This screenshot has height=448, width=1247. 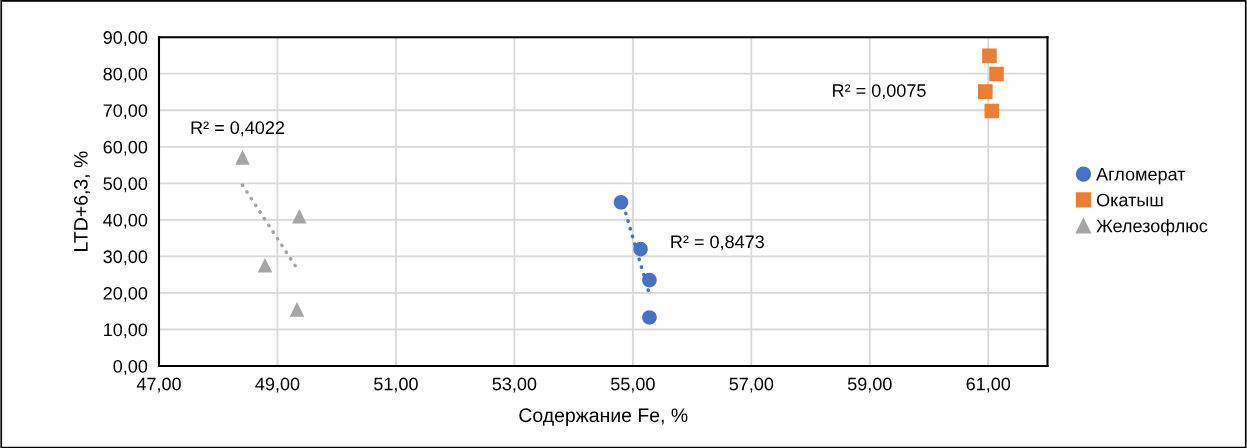 What do you see at coordinates (396, 385) in the screenshot?
I see `x-tick-label: 51,00` at bounding box center [396, 385].